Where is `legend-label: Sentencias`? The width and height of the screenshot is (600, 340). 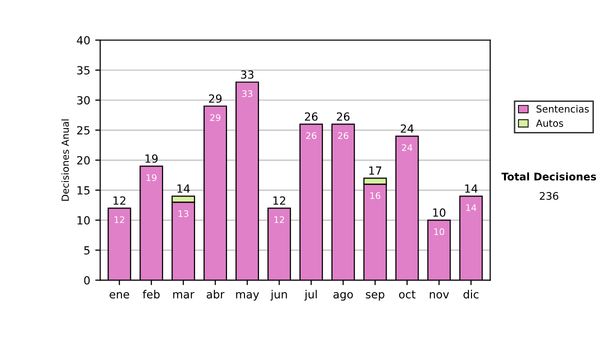
legend-label: Sentencias is located at coordinates (562, 109).